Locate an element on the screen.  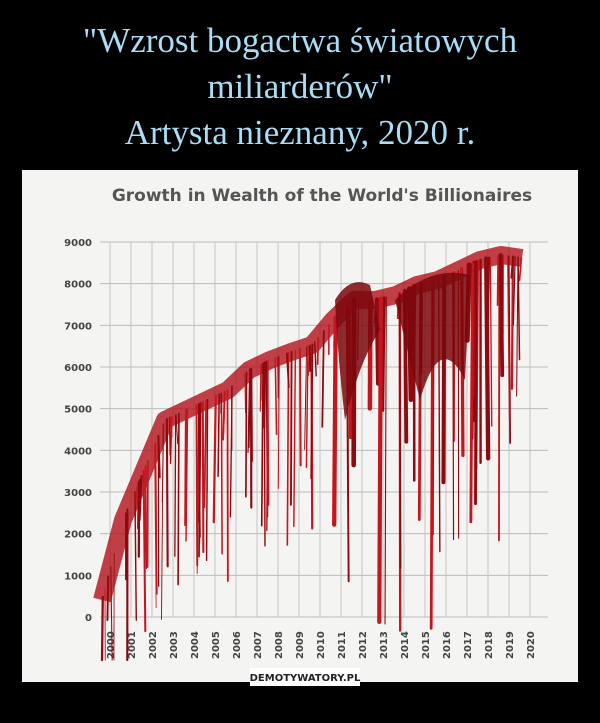
x-tick-label: 2008 is located at coordinates (279, 645).